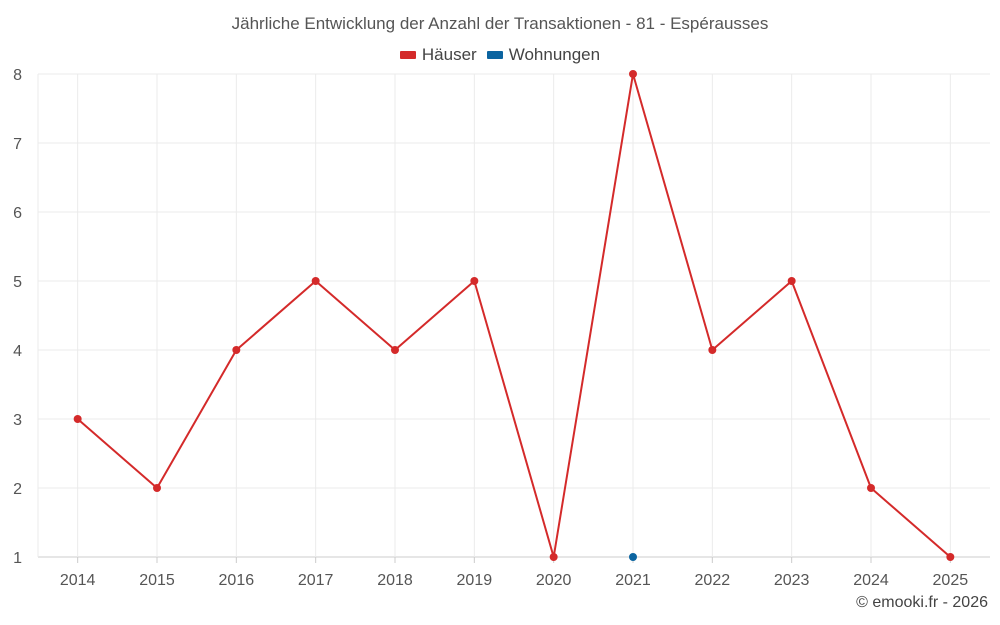  What do you see at coordinates (17, 351) in the screenshot?
I see `y-tick-label: 4` at bounding box center [17, 351].